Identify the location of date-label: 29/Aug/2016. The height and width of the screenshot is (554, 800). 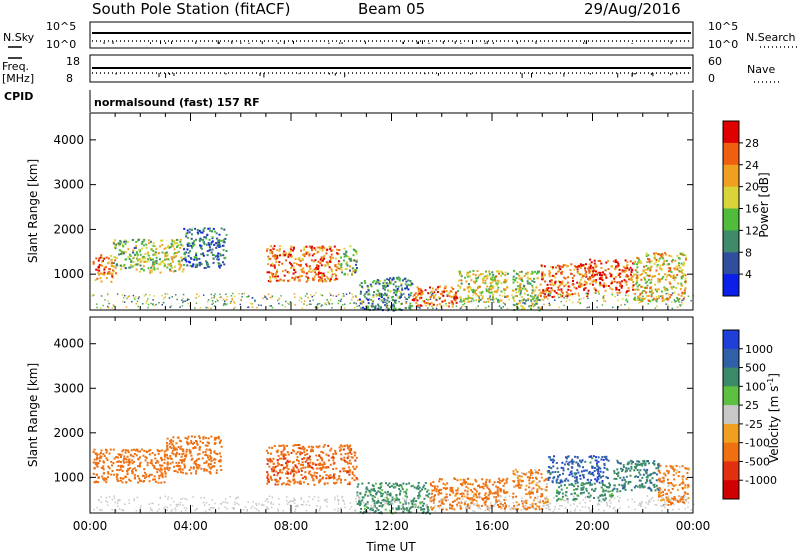
(632, 9).